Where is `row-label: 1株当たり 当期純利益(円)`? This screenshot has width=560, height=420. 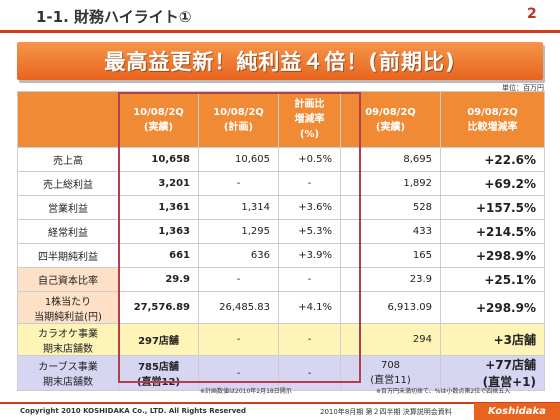 row-label: 1株当たり 当期純利益(円) is located at coordinates (68, 307).